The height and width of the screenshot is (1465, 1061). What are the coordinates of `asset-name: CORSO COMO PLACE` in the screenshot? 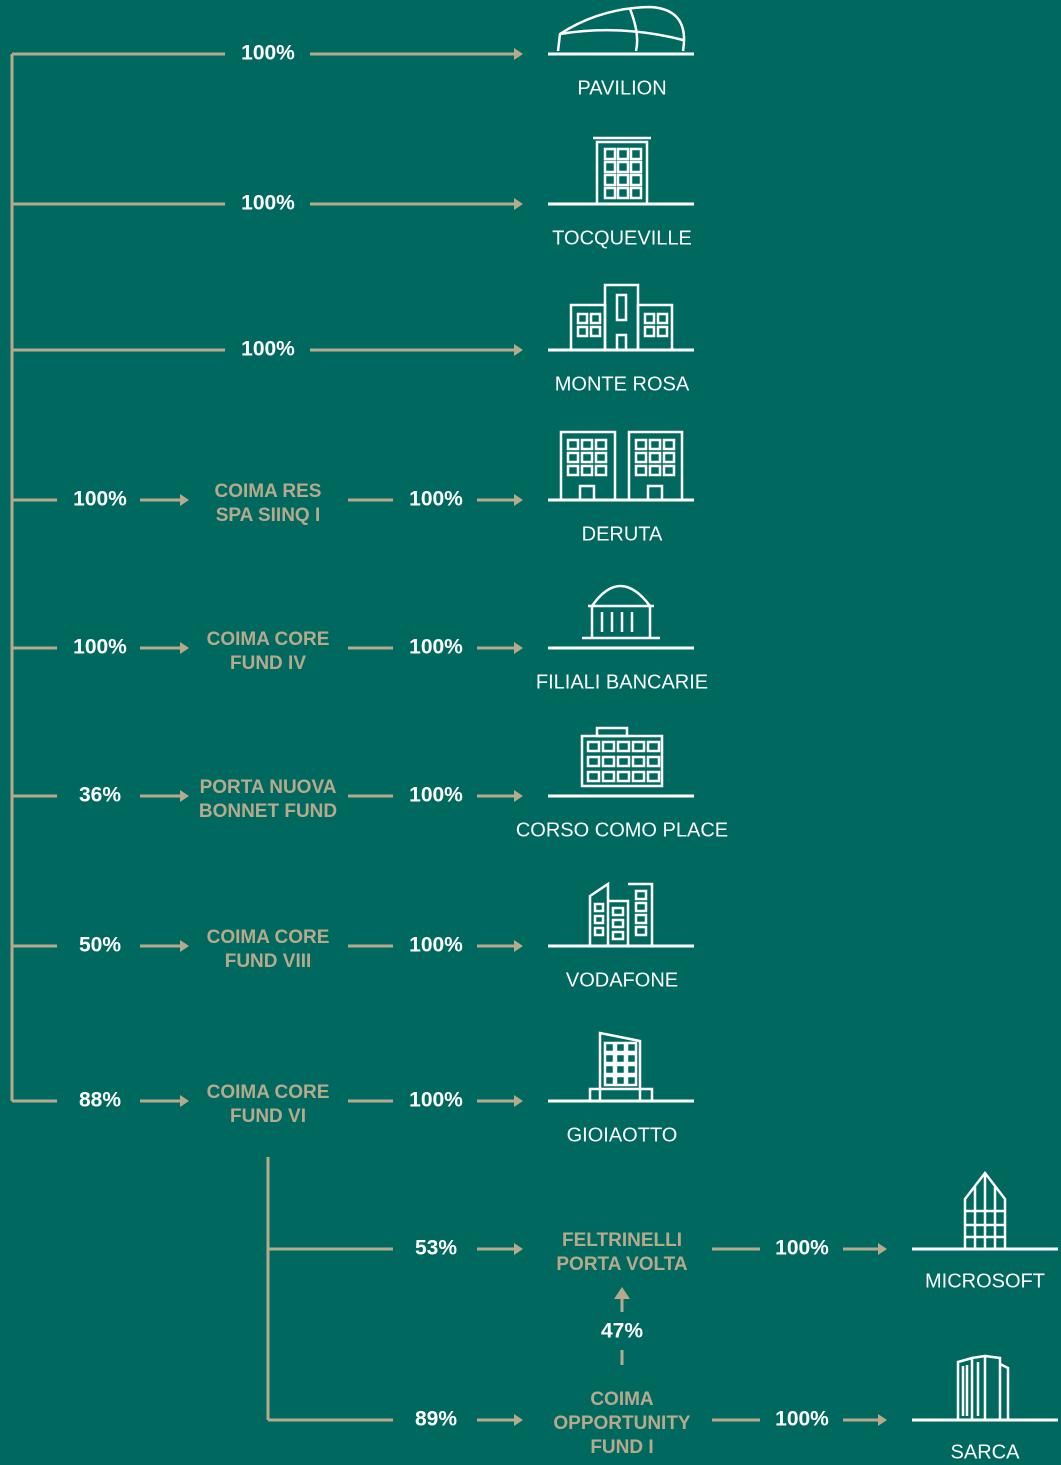 It's located at (622, 830).